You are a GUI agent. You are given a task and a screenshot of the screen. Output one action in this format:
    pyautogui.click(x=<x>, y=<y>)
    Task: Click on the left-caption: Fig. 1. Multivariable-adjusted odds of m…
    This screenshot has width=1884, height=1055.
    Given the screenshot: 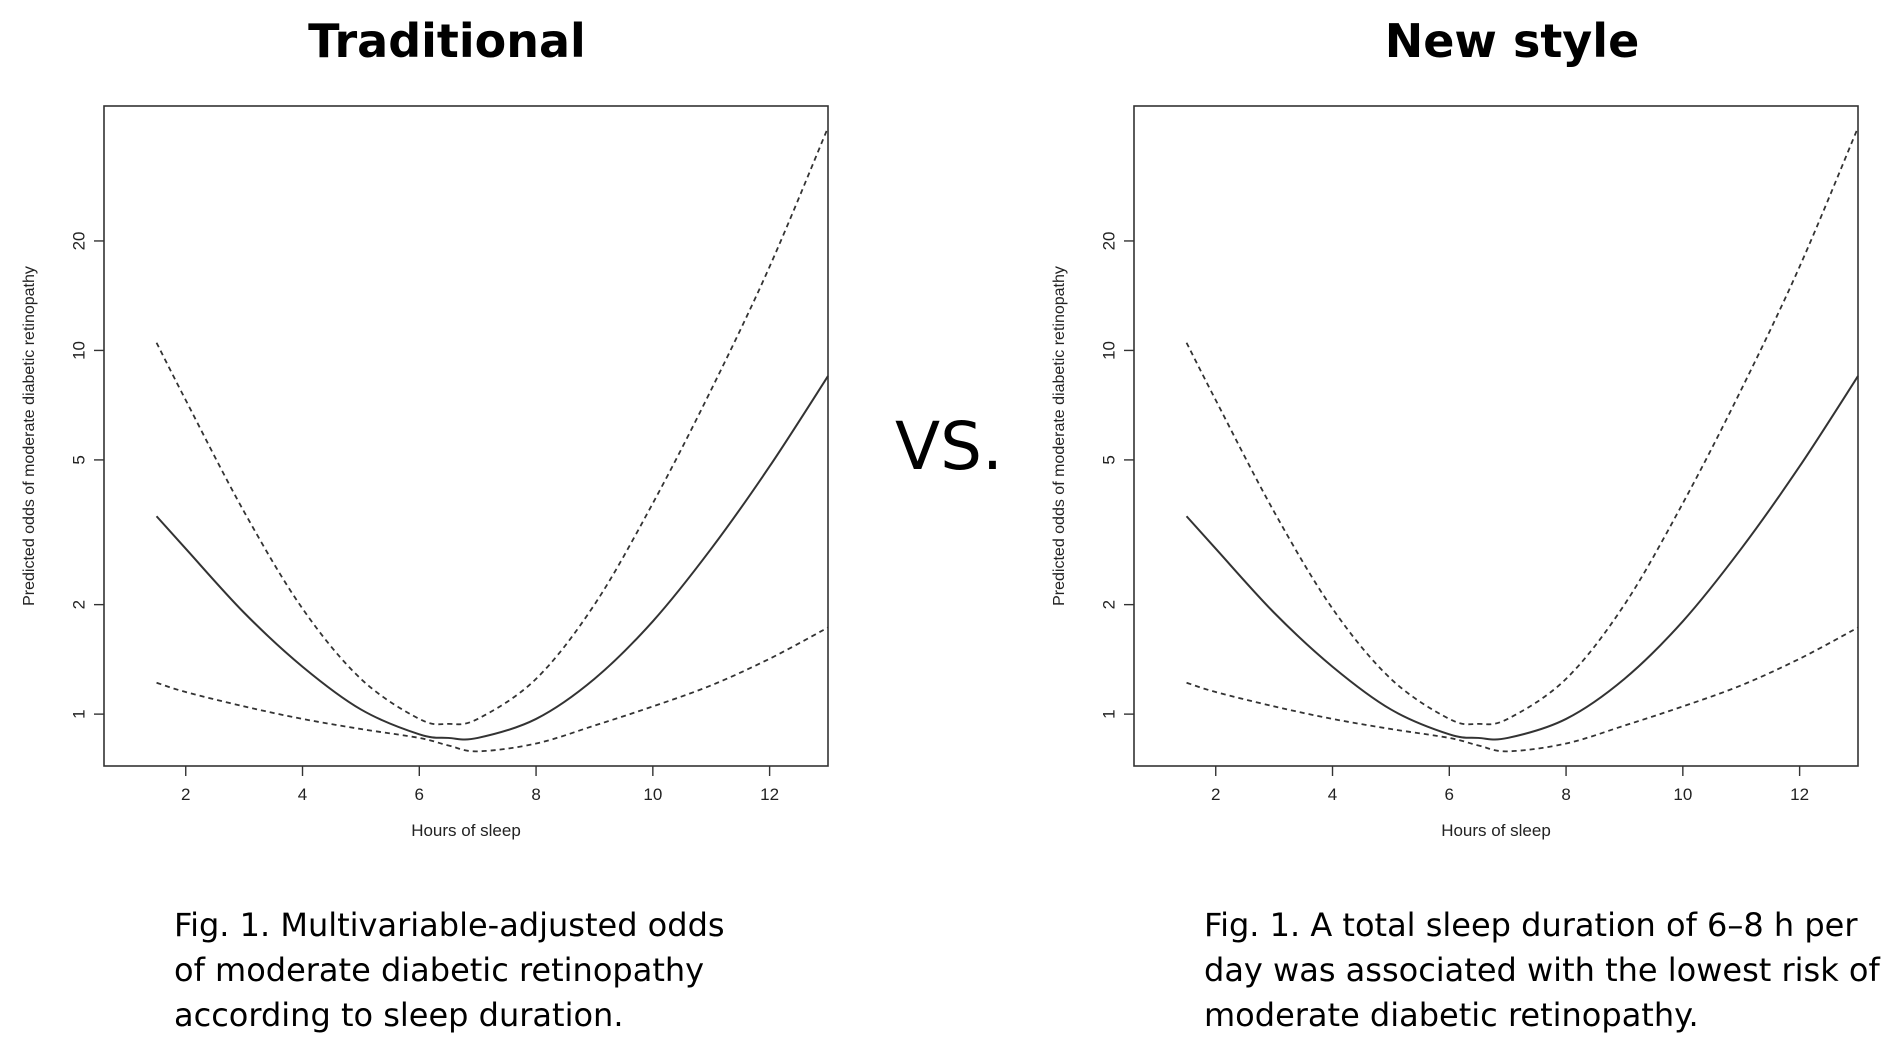 What is the action you would take?
    pyautogui.click(x=449, y=970)
    